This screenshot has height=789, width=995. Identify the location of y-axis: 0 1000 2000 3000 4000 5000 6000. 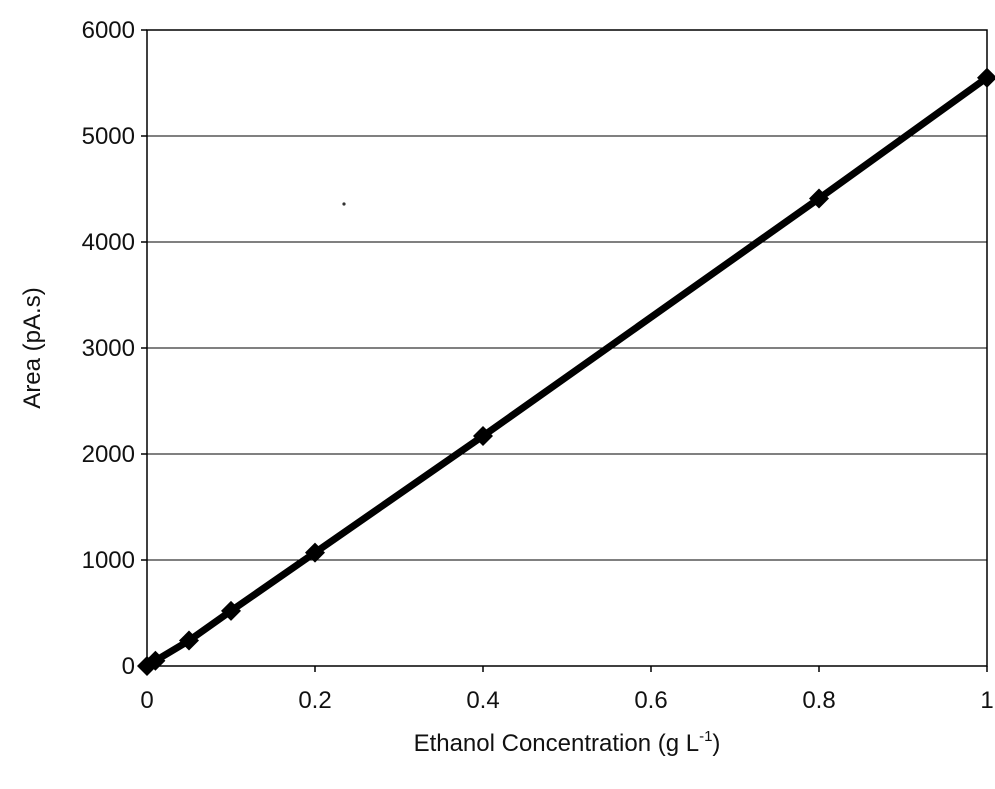
(114, 348).